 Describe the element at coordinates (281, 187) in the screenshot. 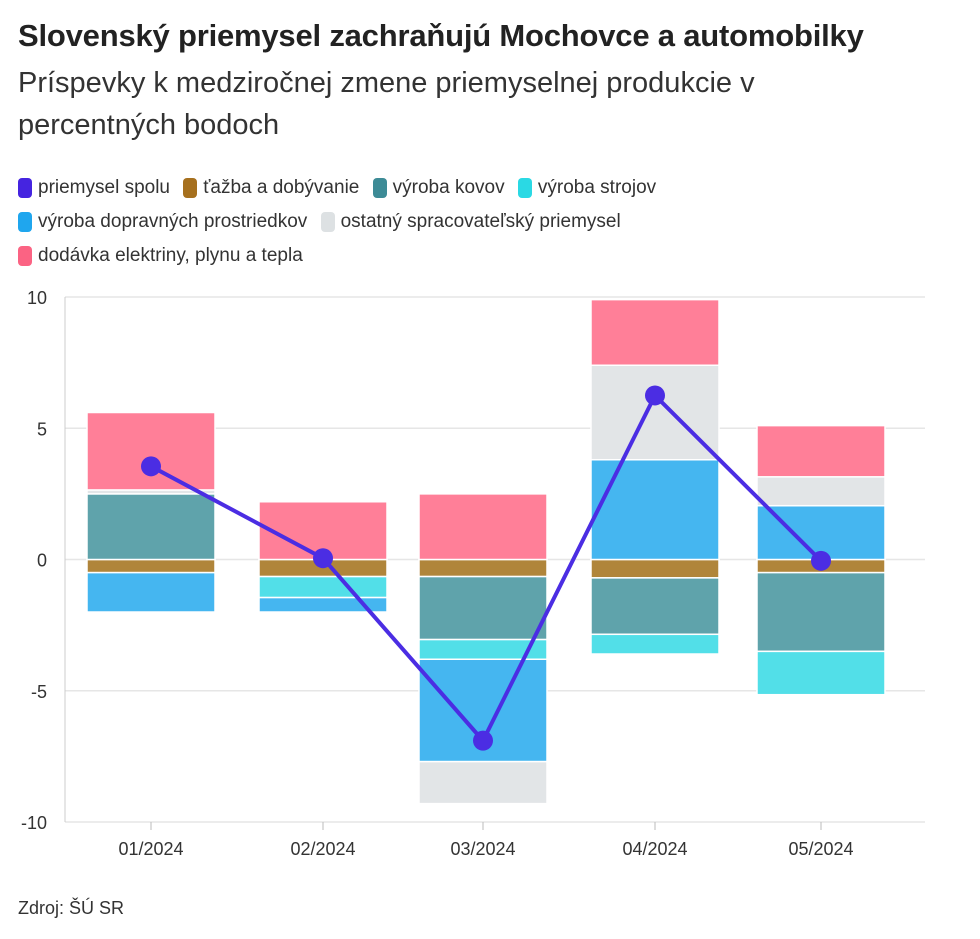

I see `legend-label: ťažba a dobývanie` at that location.